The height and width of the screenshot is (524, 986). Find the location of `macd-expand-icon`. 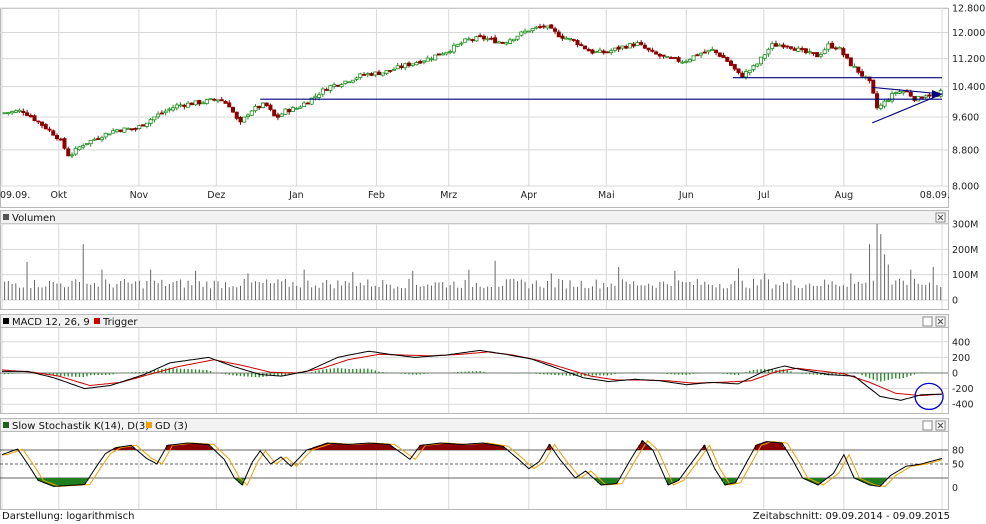

macd-expand-icon is located at coordinates (927, 321).